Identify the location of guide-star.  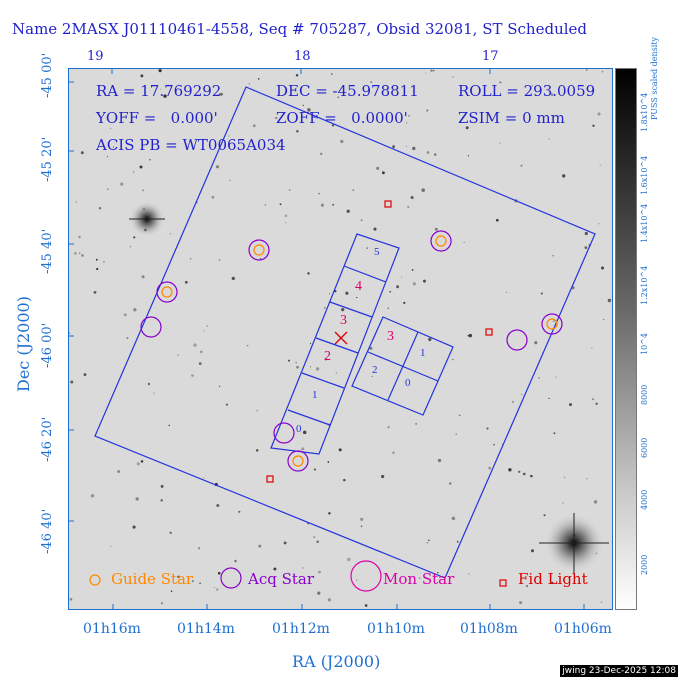
(441, 241).